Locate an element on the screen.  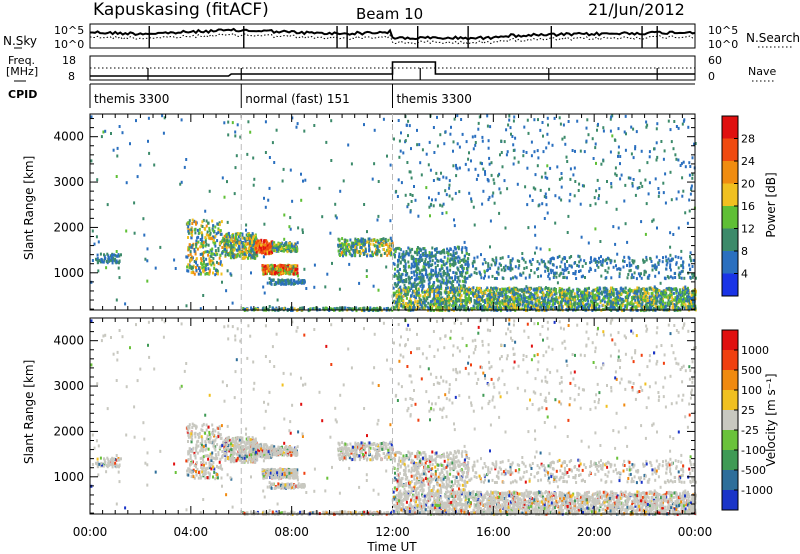
noise-panel-frame is located at coordinates (392, 36).